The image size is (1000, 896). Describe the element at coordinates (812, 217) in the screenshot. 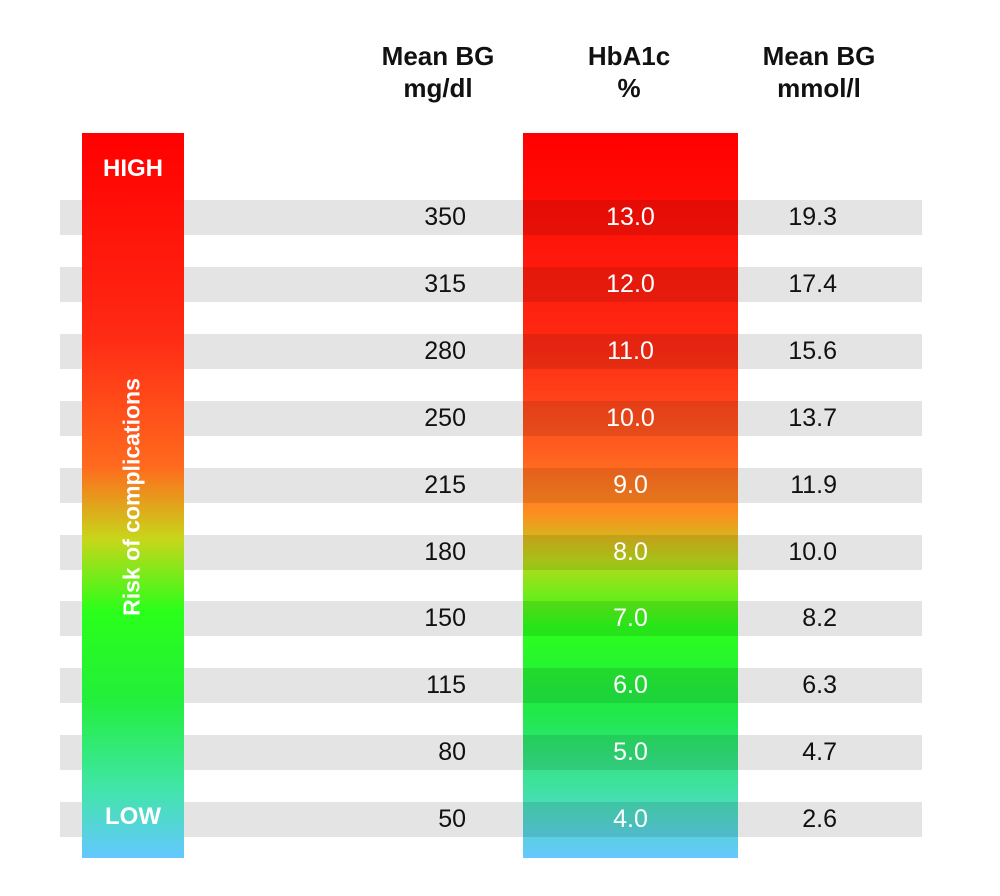

I see `mmol-value: 19.3` at that location.